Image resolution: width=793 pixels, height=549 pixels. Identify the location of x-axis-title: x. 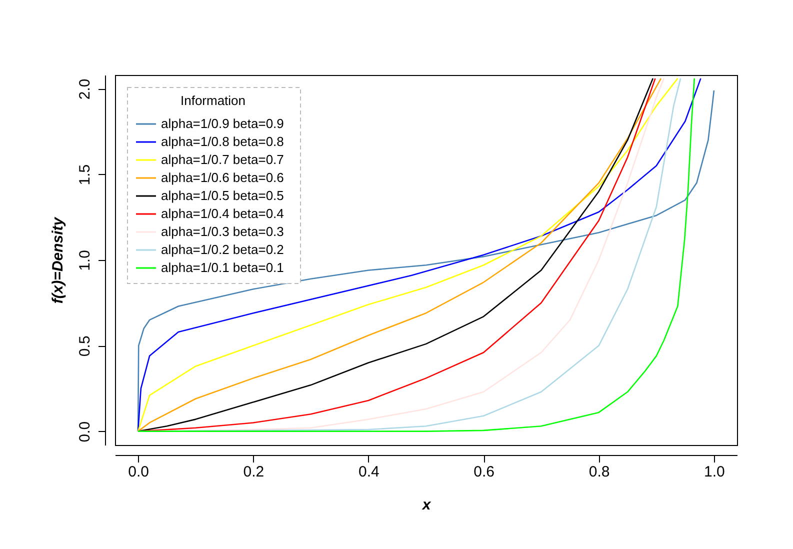
(426, 505).